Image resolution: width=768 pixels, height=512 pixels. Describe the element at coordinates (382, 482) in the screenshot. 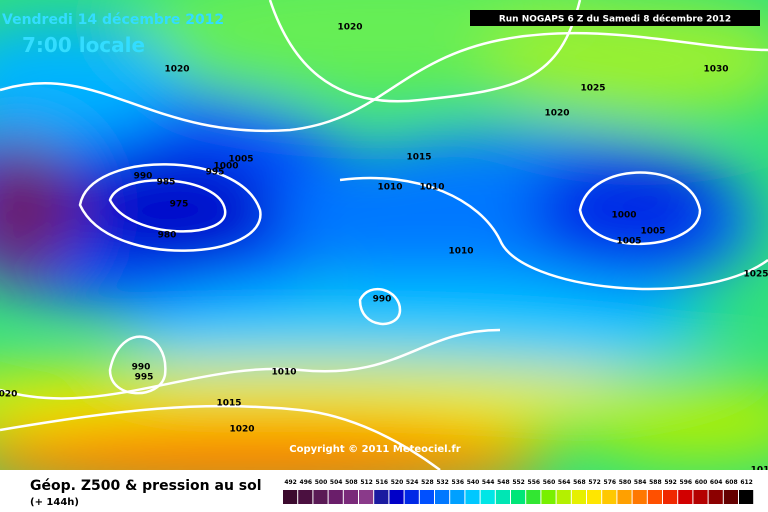

I see `scale-label: 516` at that location.